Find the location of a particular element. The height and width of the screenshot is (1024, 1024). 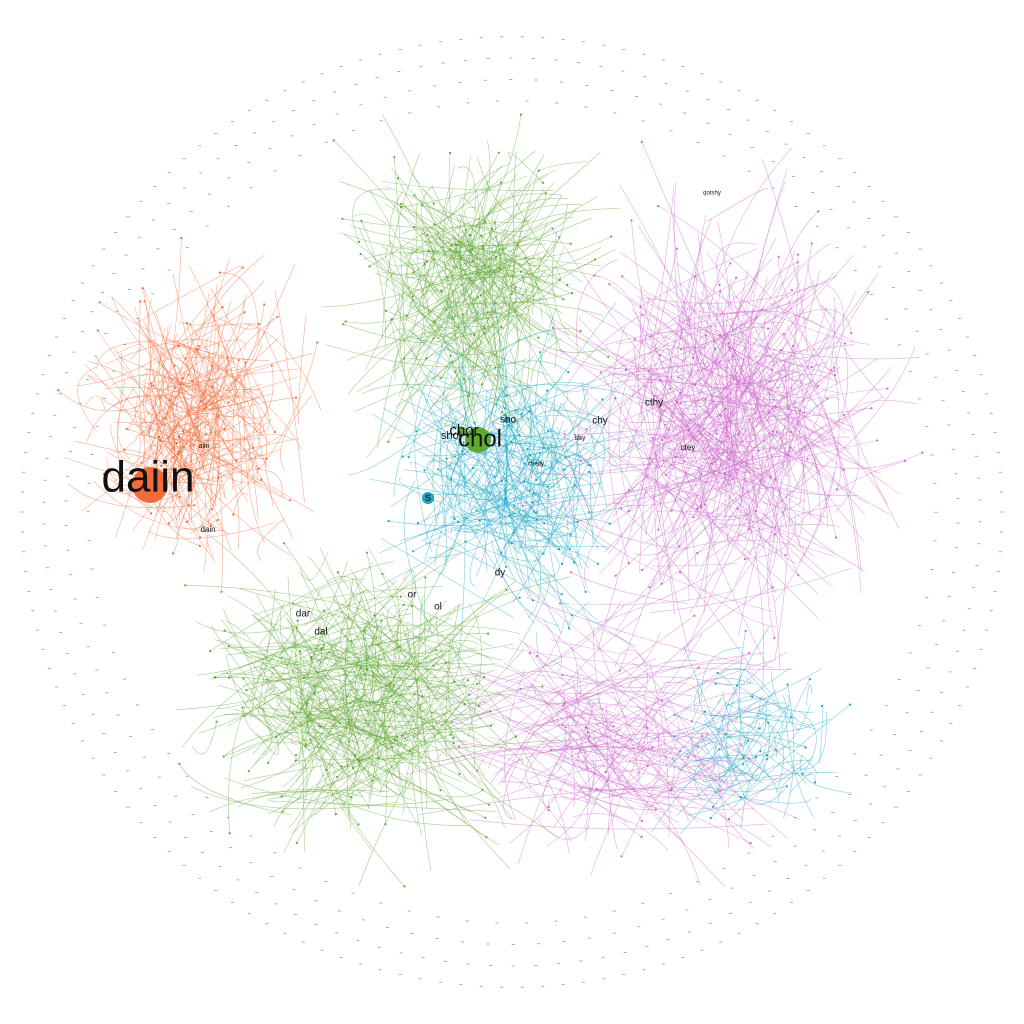

node-daiin is located at coordinates (150, 485).